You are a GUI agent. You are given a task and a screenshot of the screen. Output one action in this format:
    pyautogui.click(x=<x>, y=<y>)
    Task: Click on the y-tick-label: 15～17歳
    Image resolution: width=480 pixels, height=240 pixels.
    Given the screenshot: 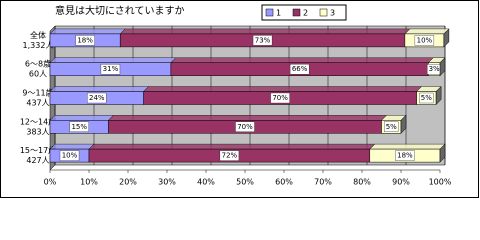 What is the action you would take?
    pyautogui.click(x=38, y=150)
    